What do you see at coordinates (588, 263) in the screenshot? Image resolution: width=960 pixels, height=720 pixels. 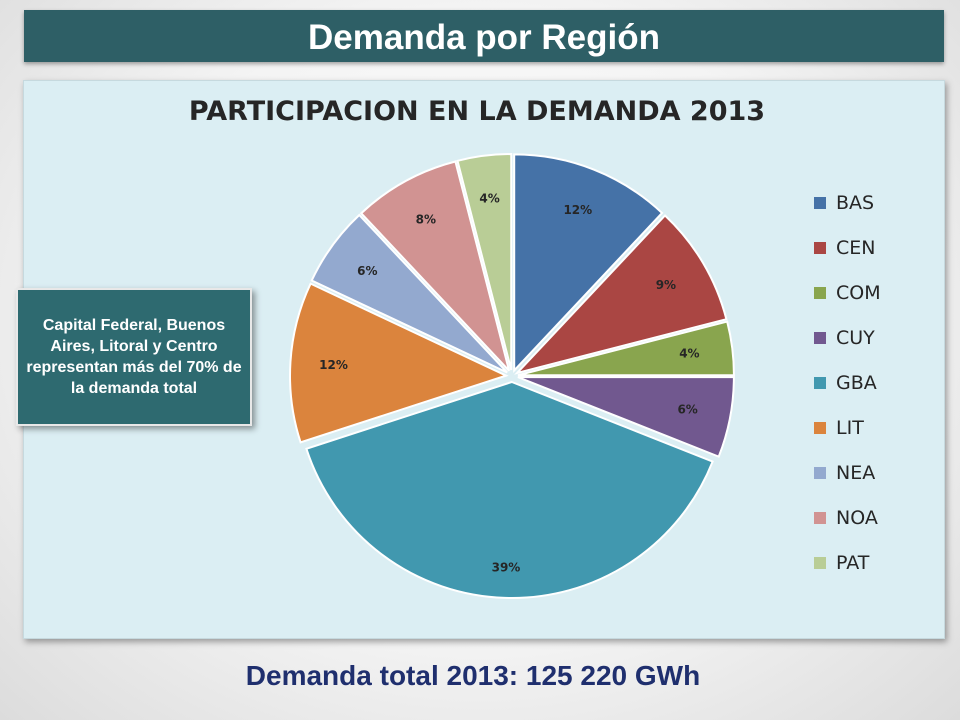 I see `pie-slice-bas` at bounding box center [588, 263].